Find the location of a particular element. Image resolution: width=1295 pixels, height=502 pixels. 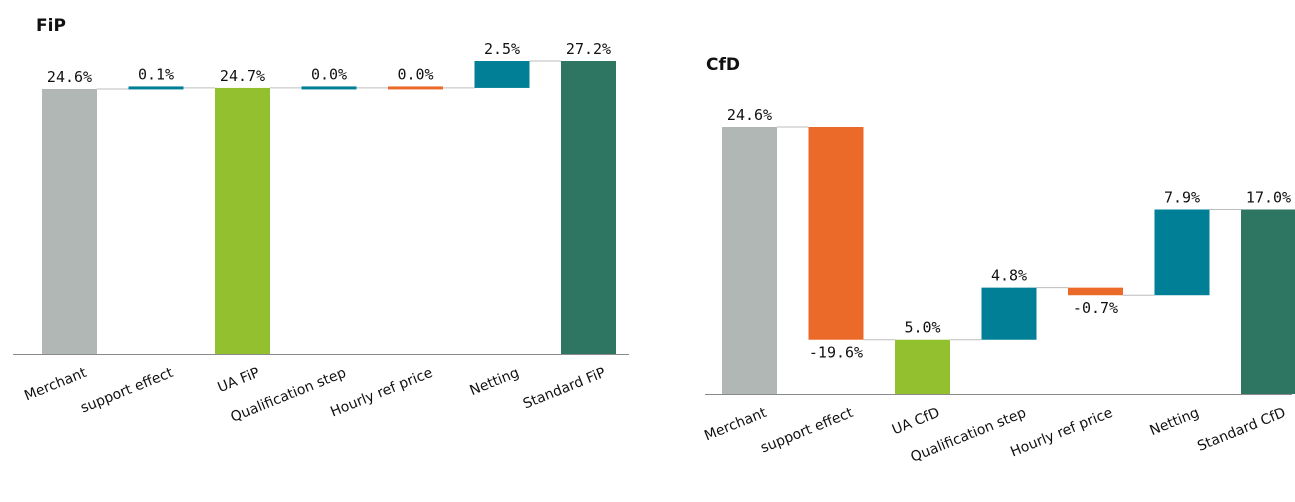

category-tick-label: UA CfD is located at coordinates (916, 421).